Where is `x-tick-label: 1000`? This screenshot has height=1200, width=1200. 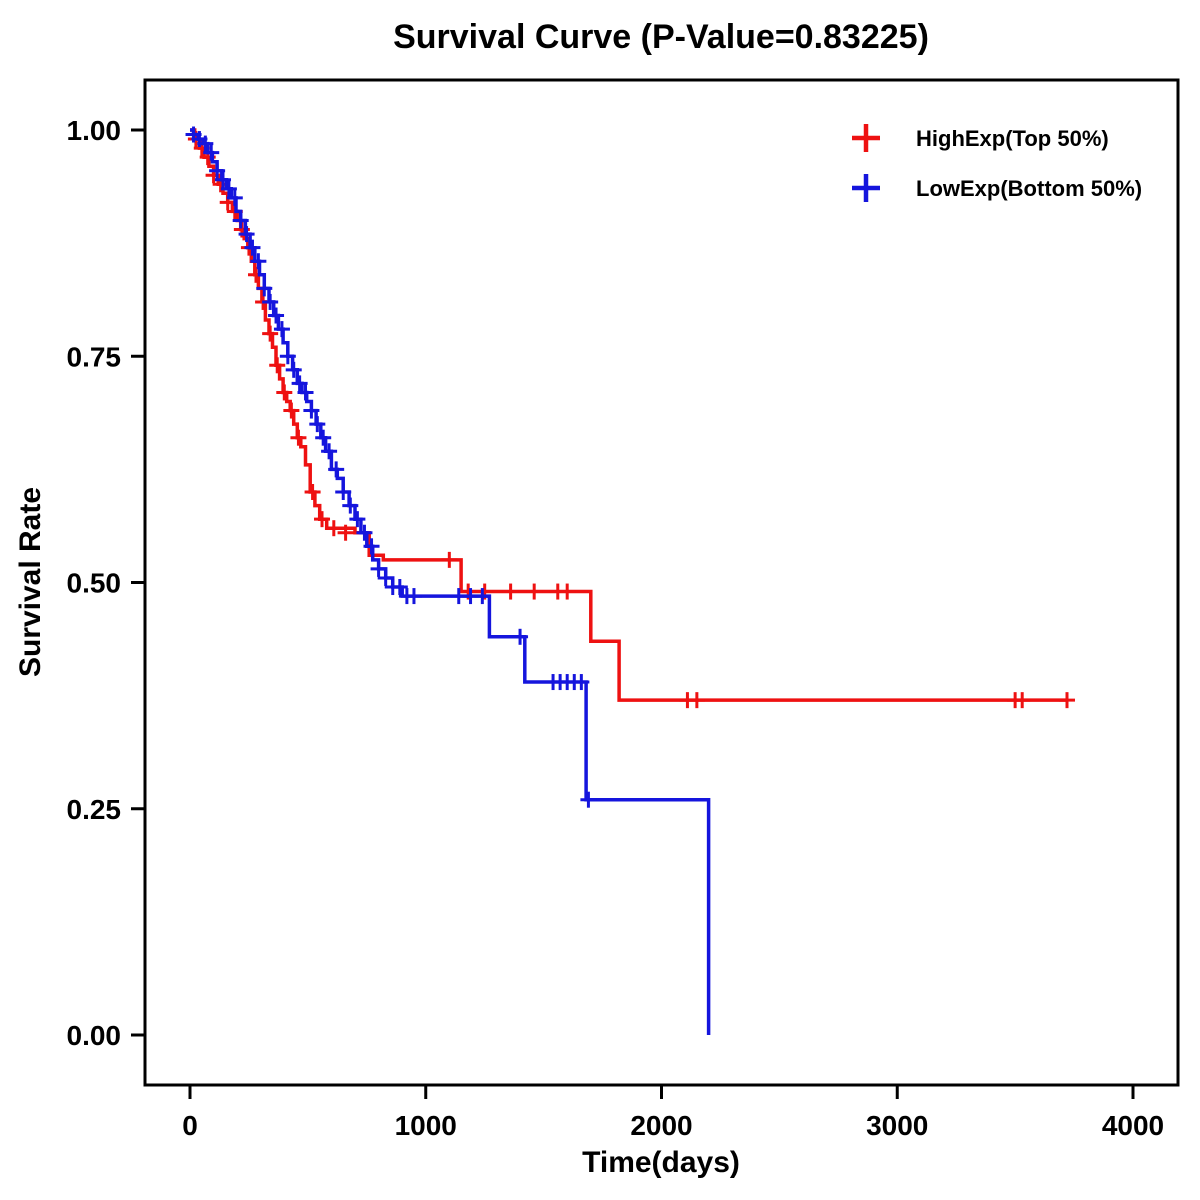 x-tick-label: 1000 is located at coordinates (426, 1125).